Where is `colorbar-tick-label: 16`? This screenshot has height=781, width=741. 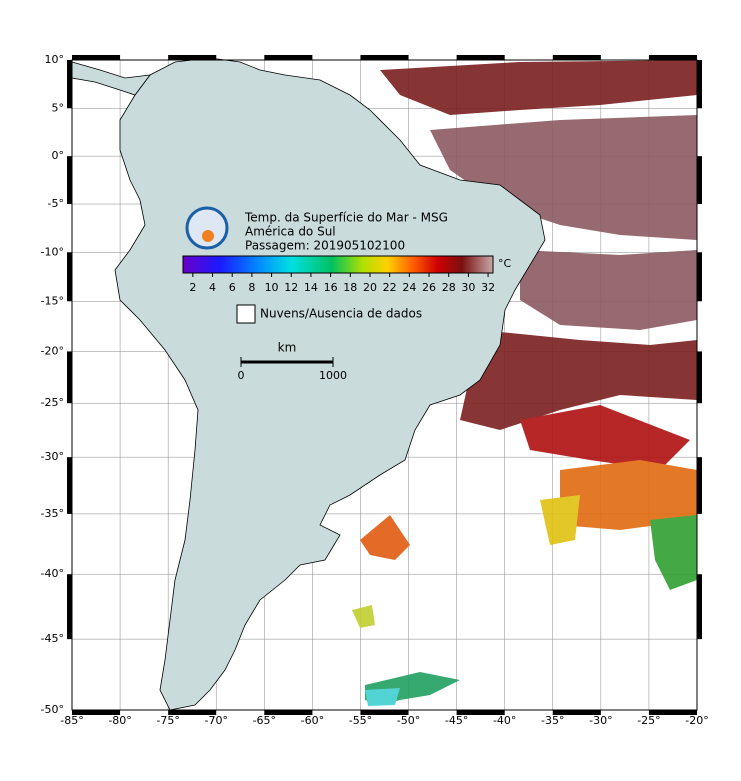
colorbar-tick-label: 16 is located at coordinates (331, 287).